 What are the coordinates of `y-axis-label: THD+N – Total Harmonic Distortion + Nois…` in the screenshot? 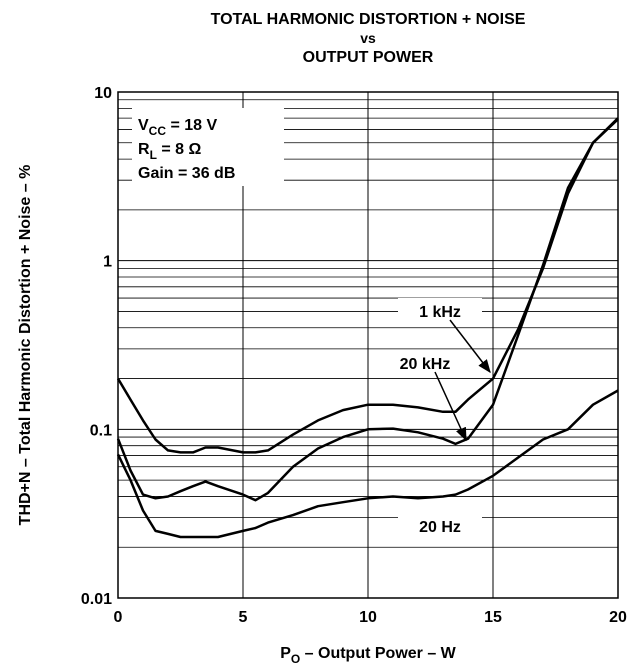 It's located at (25, 345).